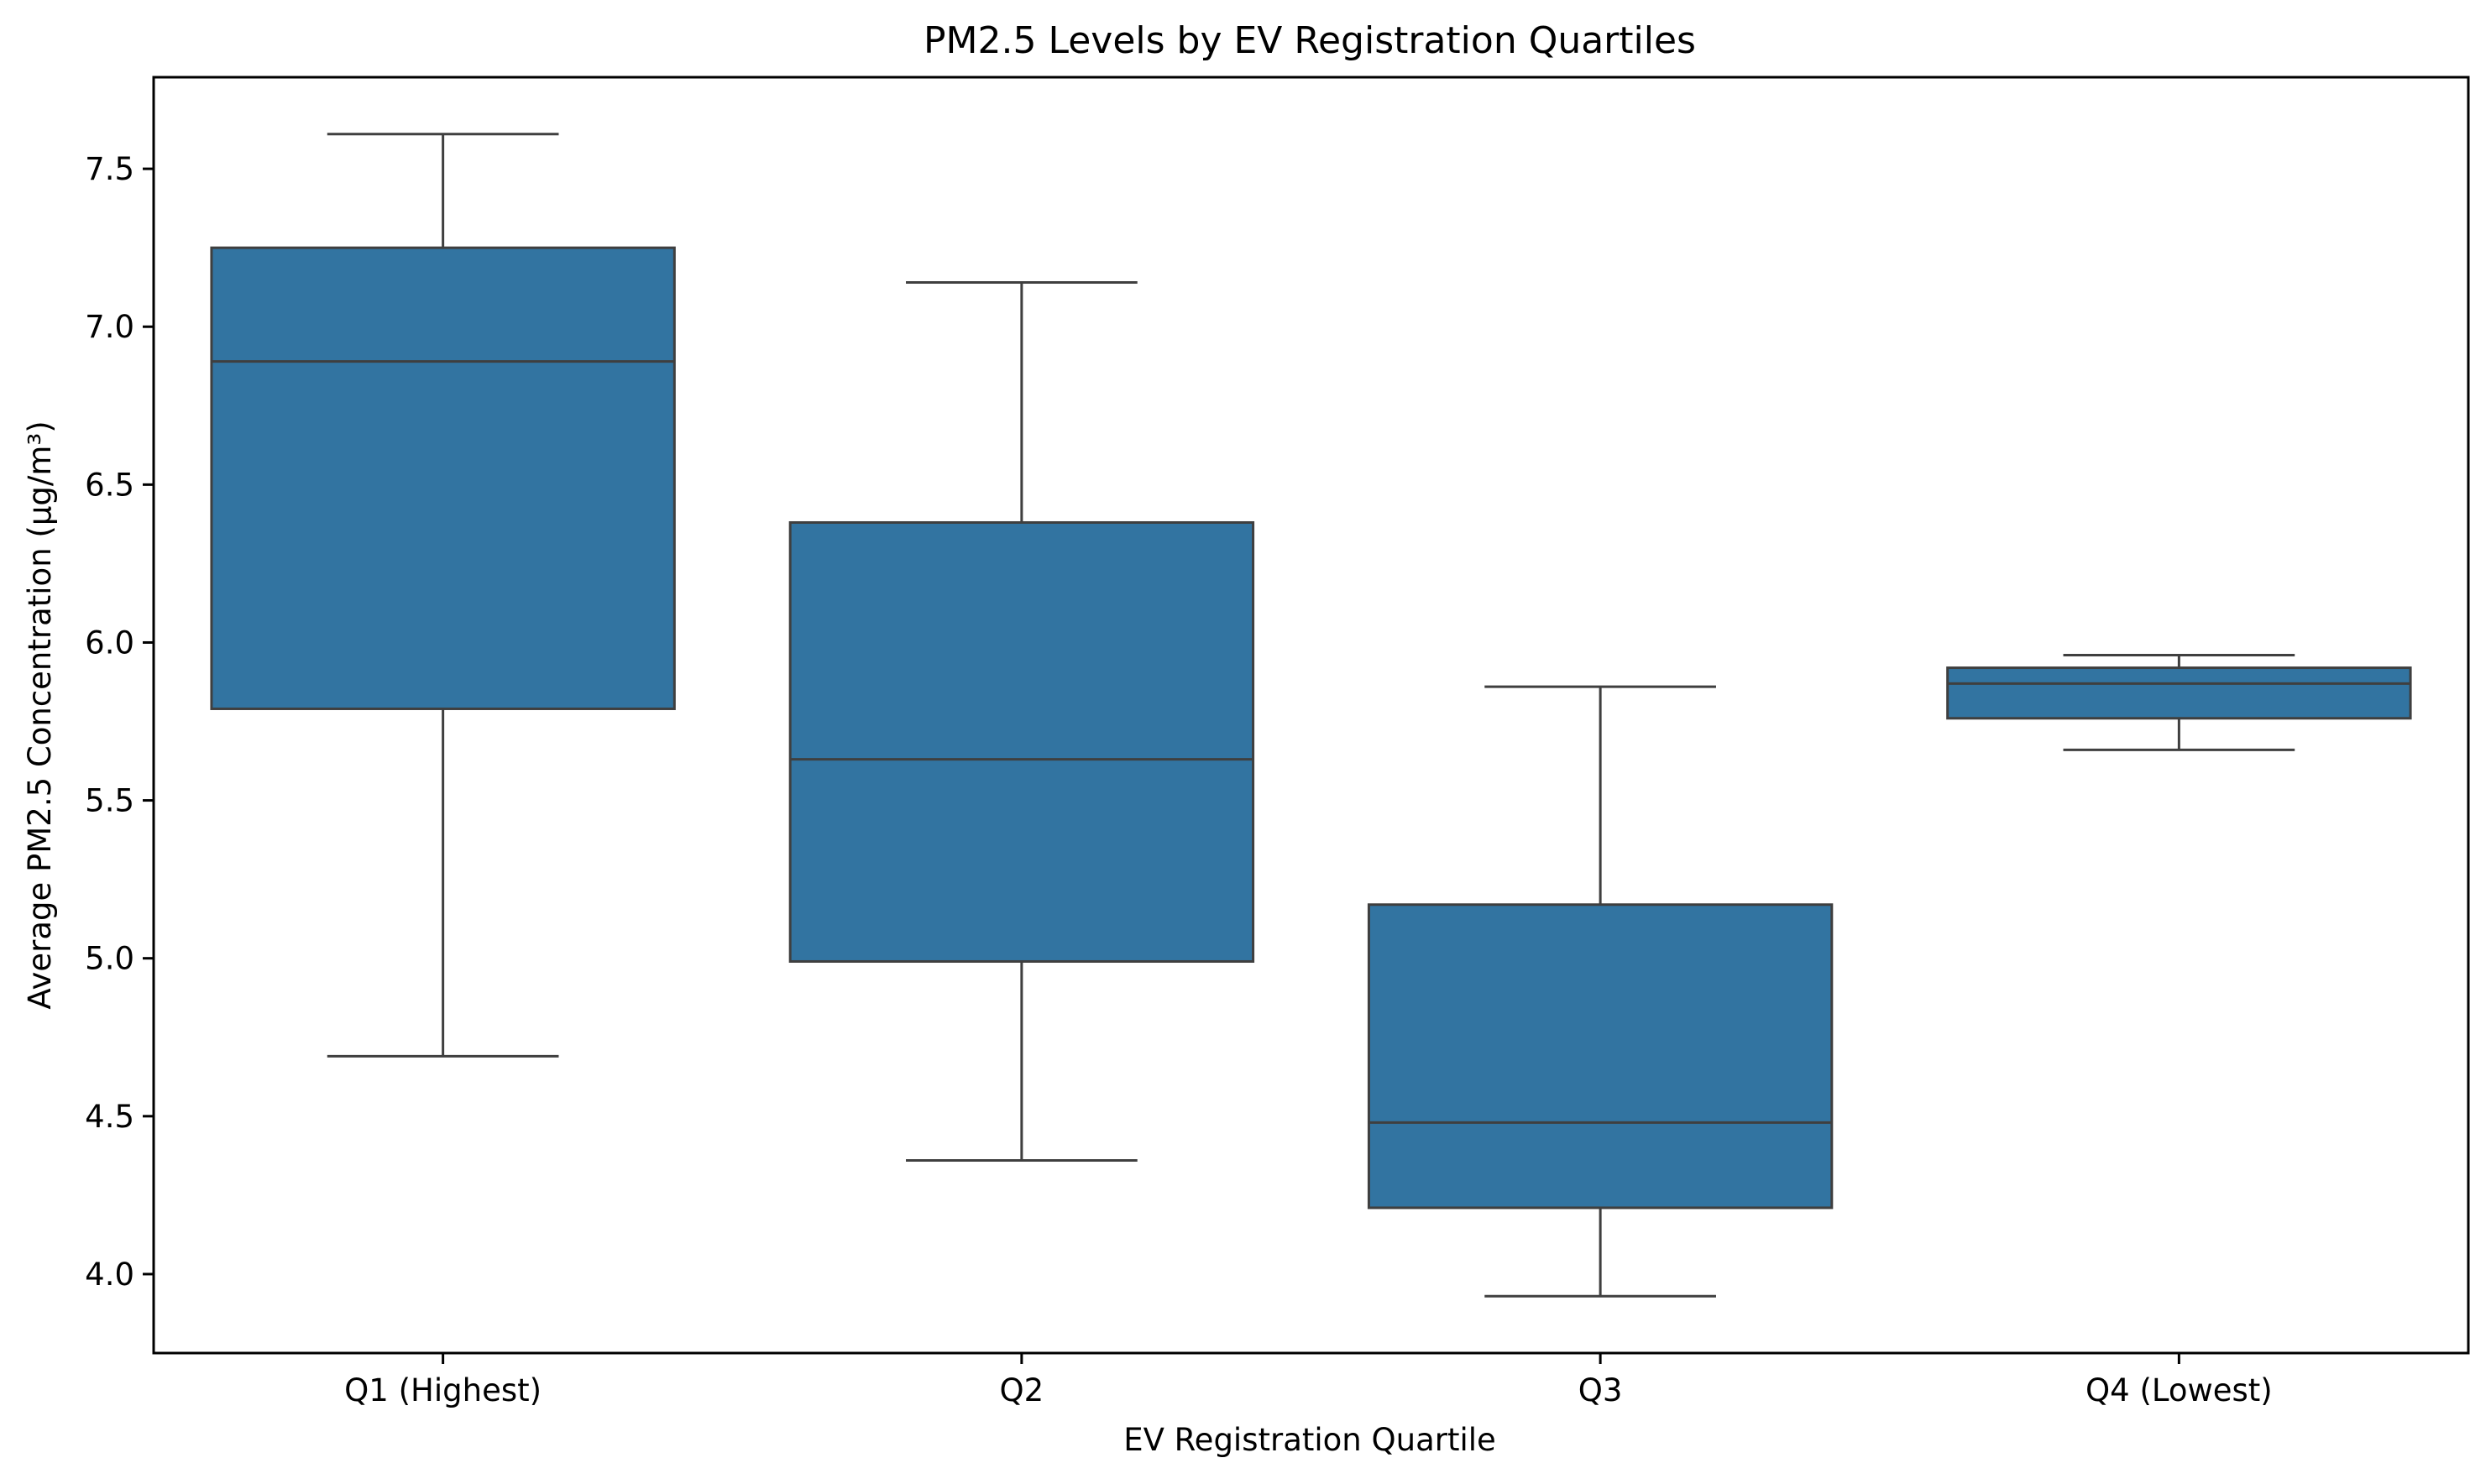 This screenshot has width=2491, height=1484. What do you see at coordinates (109, 1117) in the screenshot?
I see `y-tick-label: 4.5` at bounding box center [109, 1117].